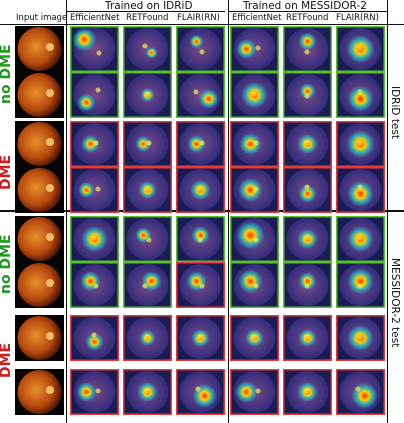 The width and height of the screenshot is (404, 423). What do you see at coordinates (305, 6) in the screenshot?
I see `header-trained-messidor: Trained on MESSIDOR-2` at bounding box center [305, 6].